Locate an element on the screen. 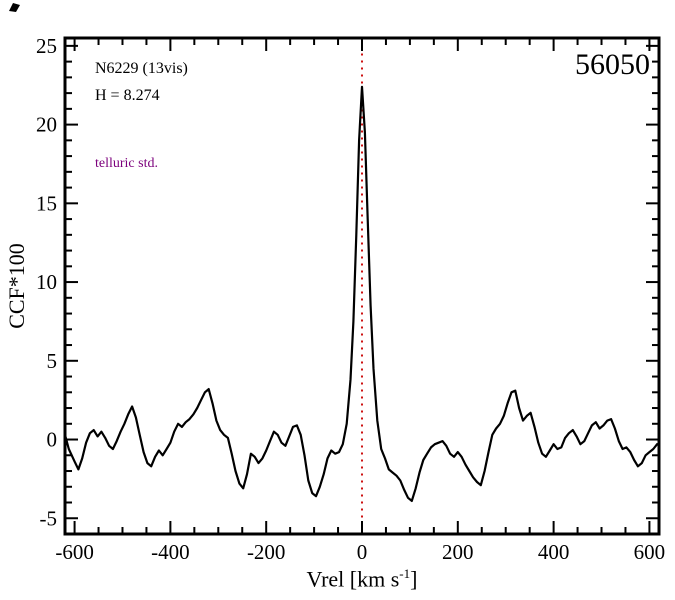  corner-mark is located at coordinates (14, 7).